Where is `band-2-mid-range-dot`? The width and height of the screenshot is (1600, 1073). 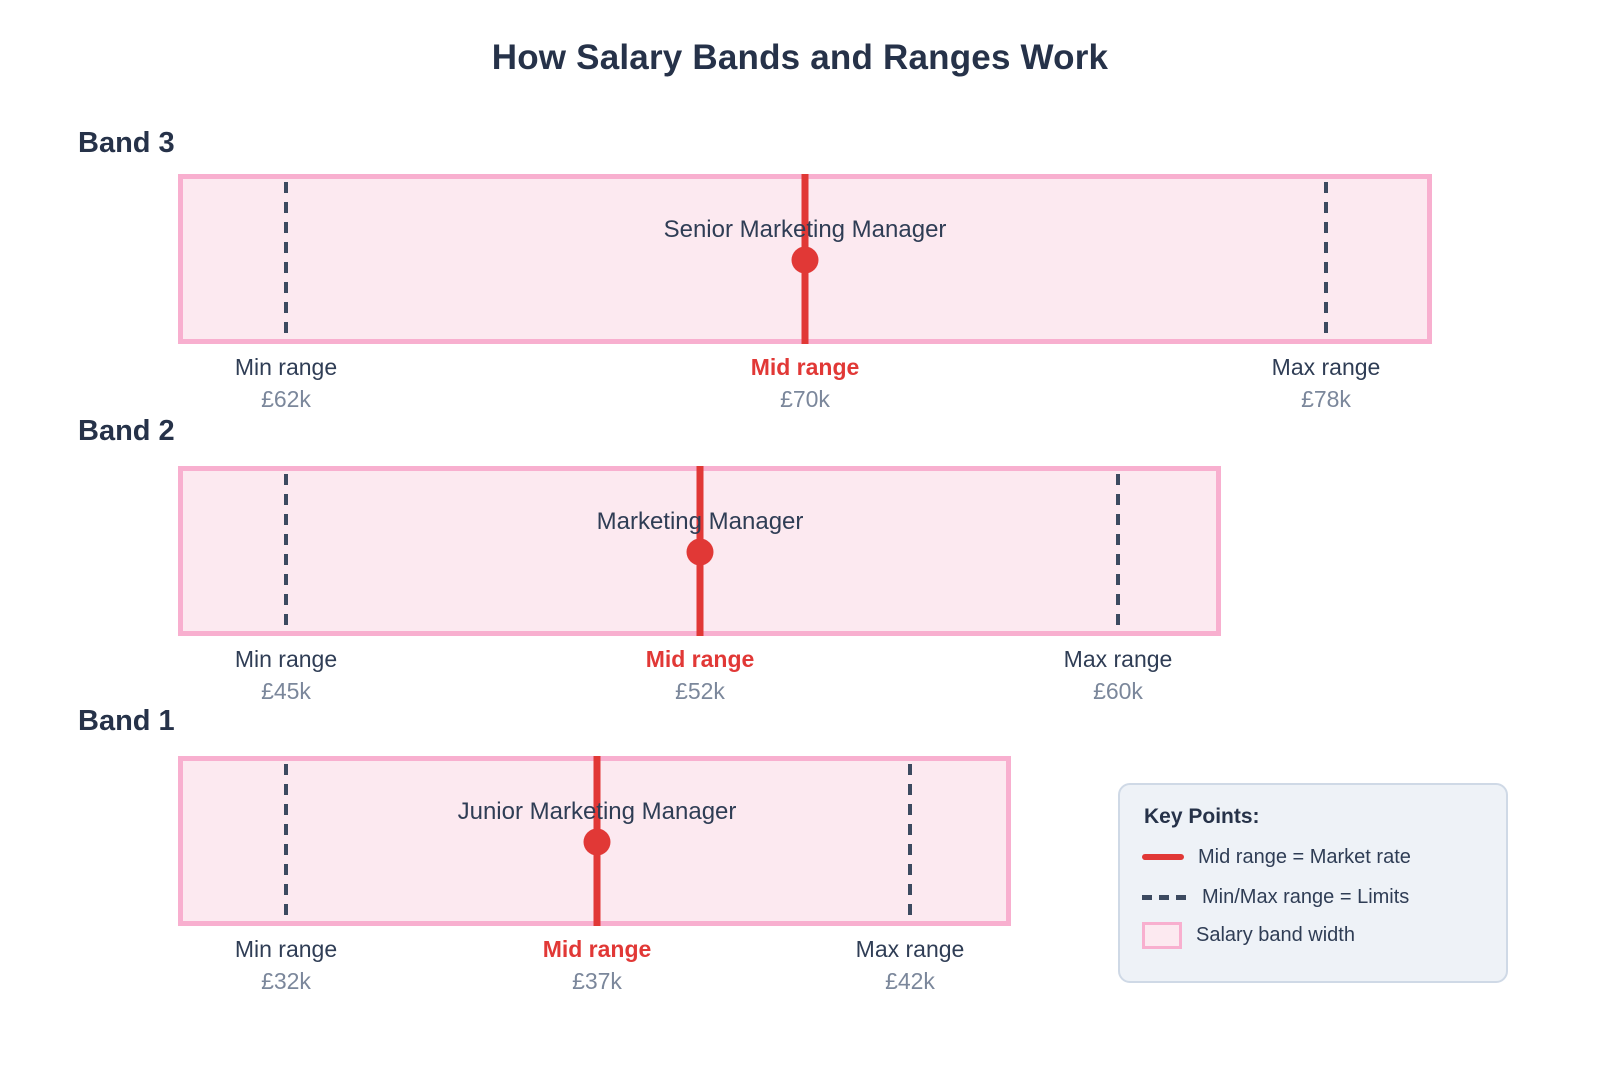 band-2-mid-range-dot is located at coordinates (700, 552).